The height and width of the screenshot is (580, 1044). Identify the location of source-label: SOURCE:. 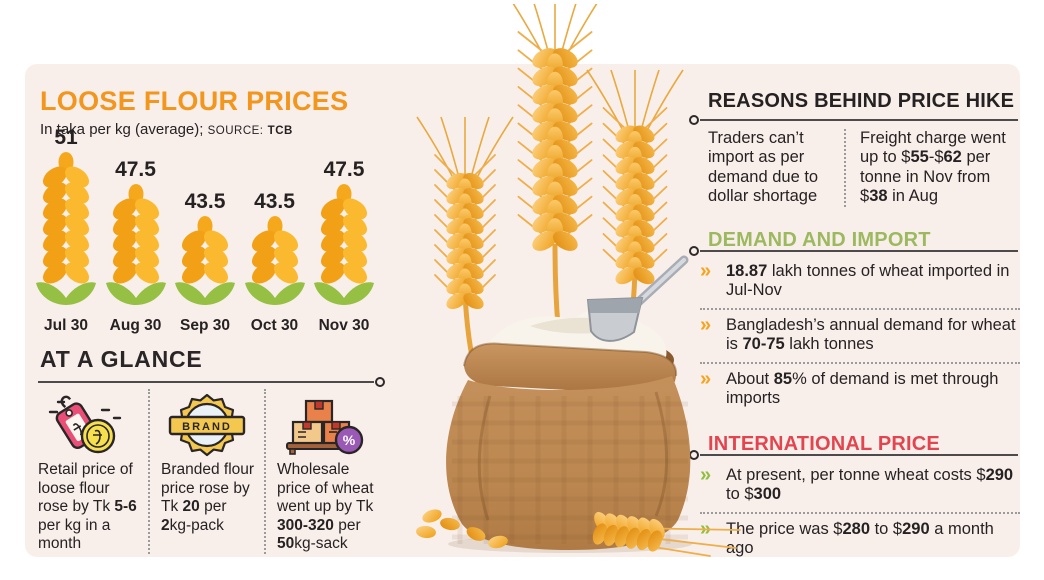
(235, 131).